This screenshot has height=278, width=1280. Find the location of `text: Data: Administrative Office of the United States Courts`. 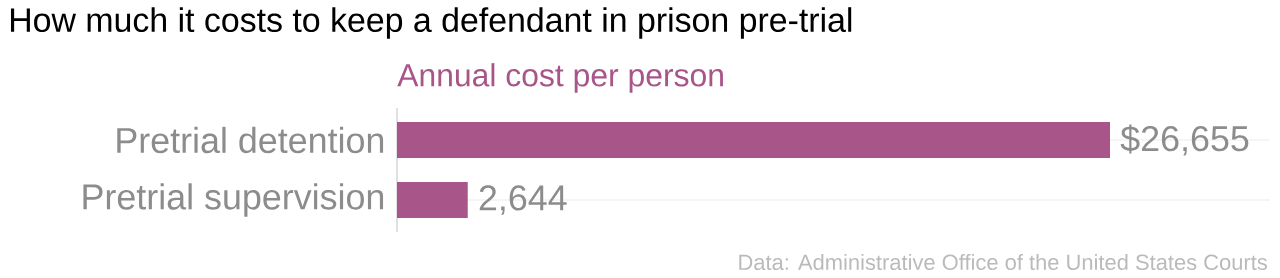

text: Data: Administrative Office of the United States Courts is located at coordinates (1003, 262).